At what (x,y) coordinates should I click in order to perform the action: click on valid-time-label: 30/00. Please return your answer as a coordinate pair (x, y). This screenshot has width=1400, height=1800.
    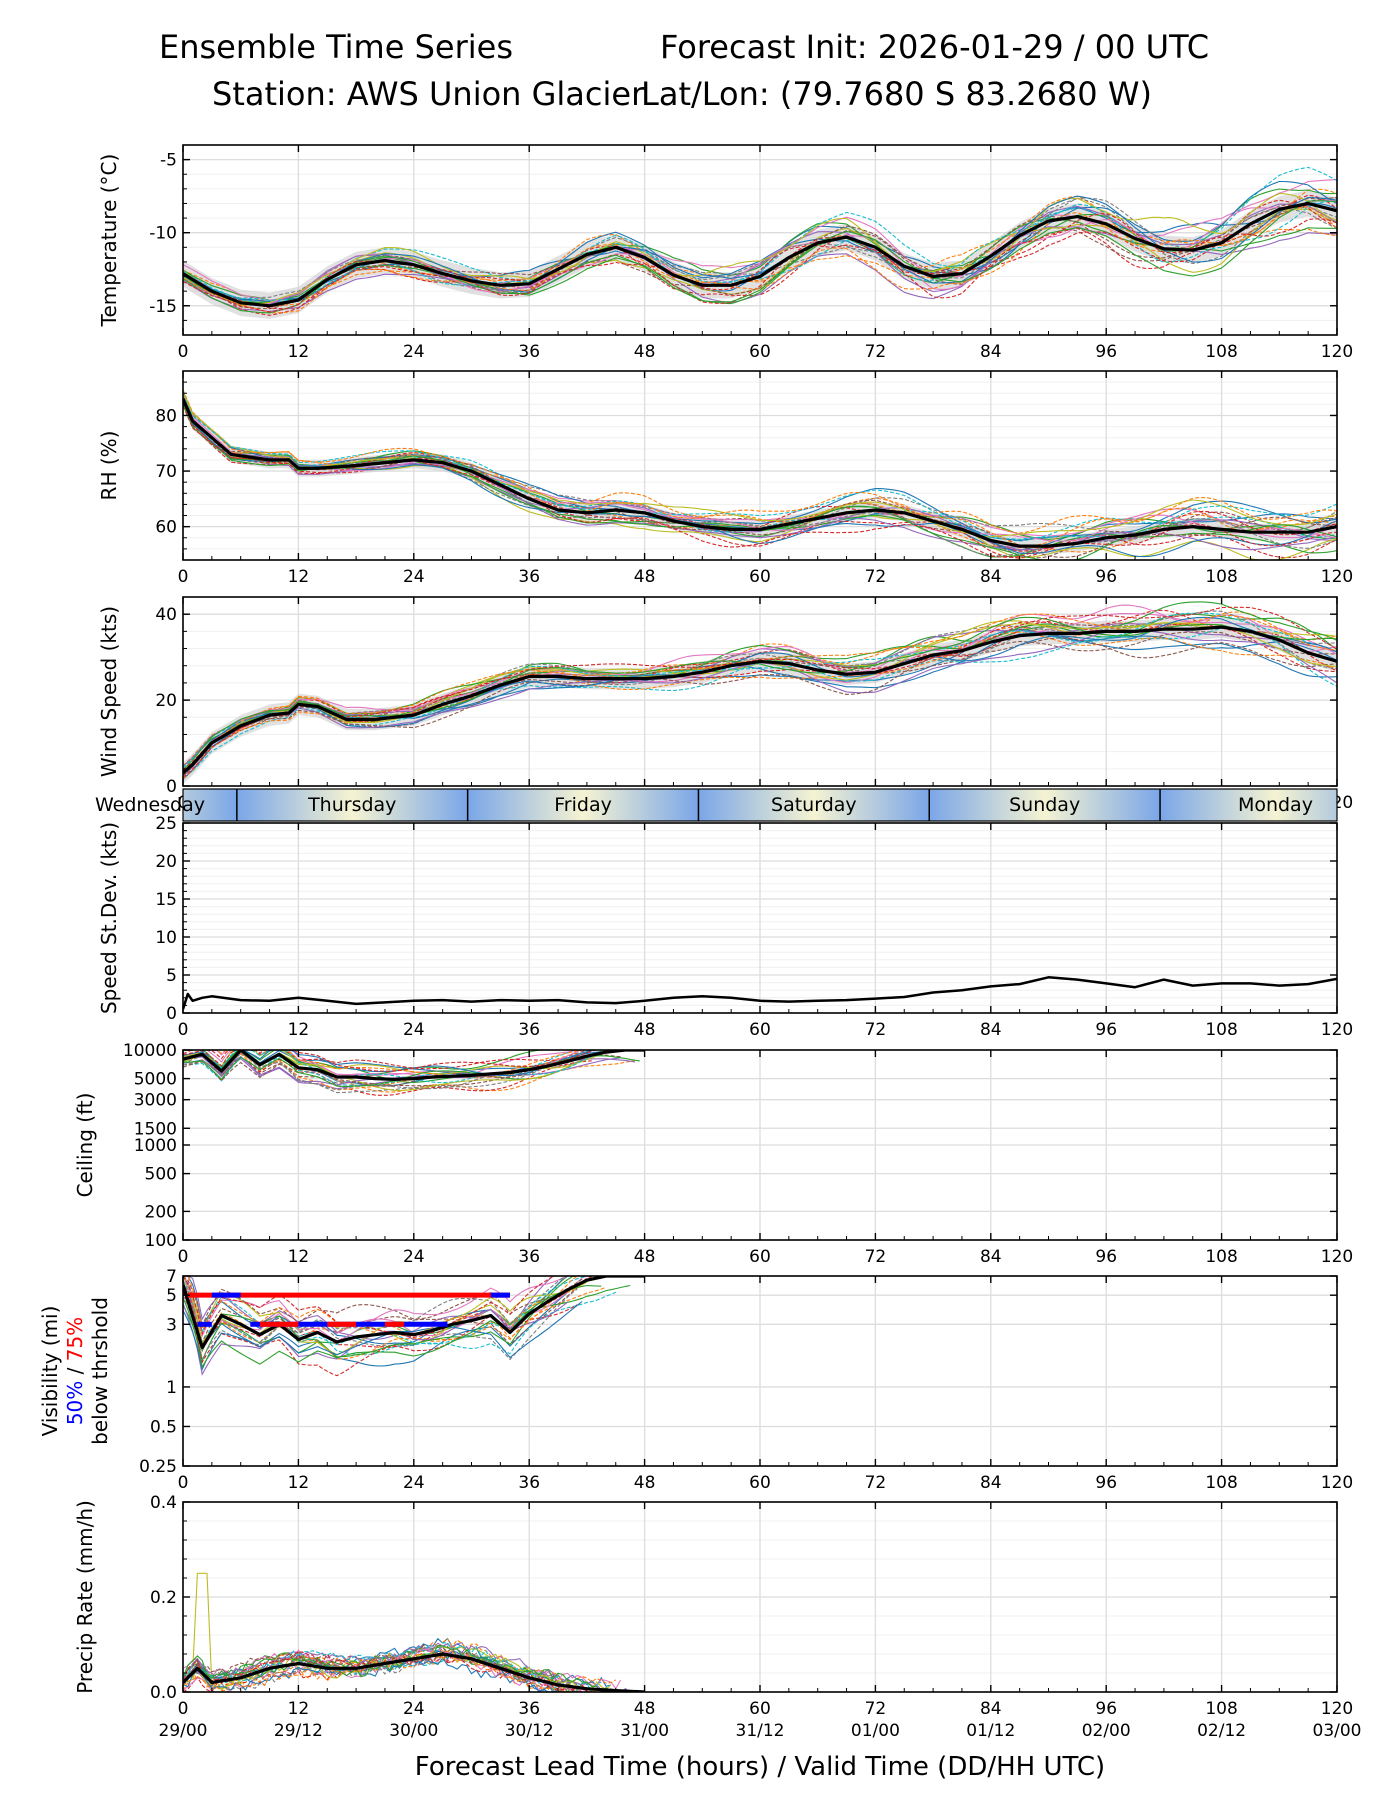
    Looking at the image, I should click on (413, 1731).